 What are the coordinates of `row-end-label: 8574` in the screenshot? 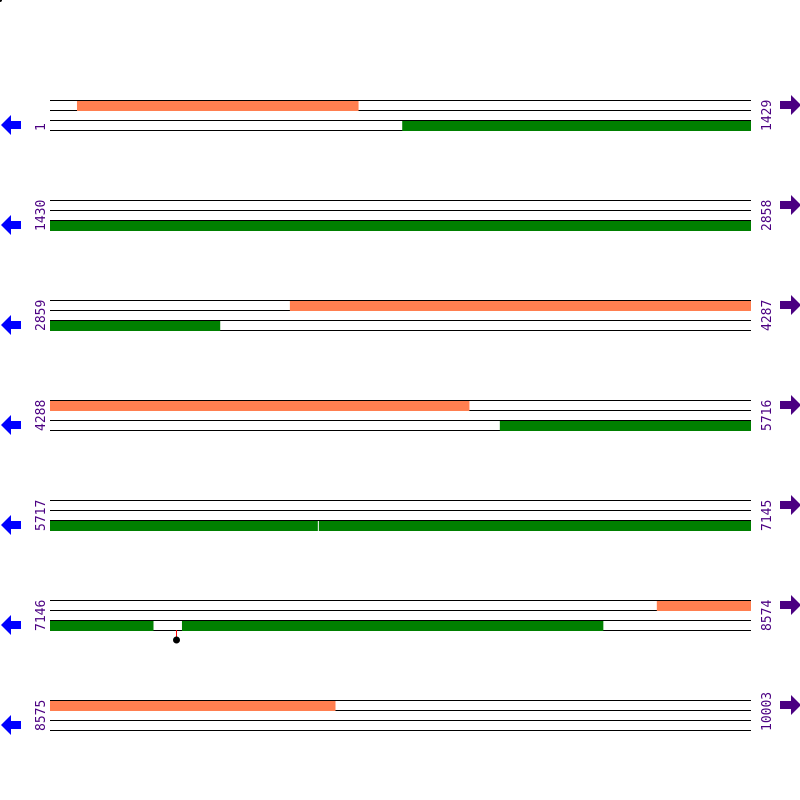 It's located at (767, 615).